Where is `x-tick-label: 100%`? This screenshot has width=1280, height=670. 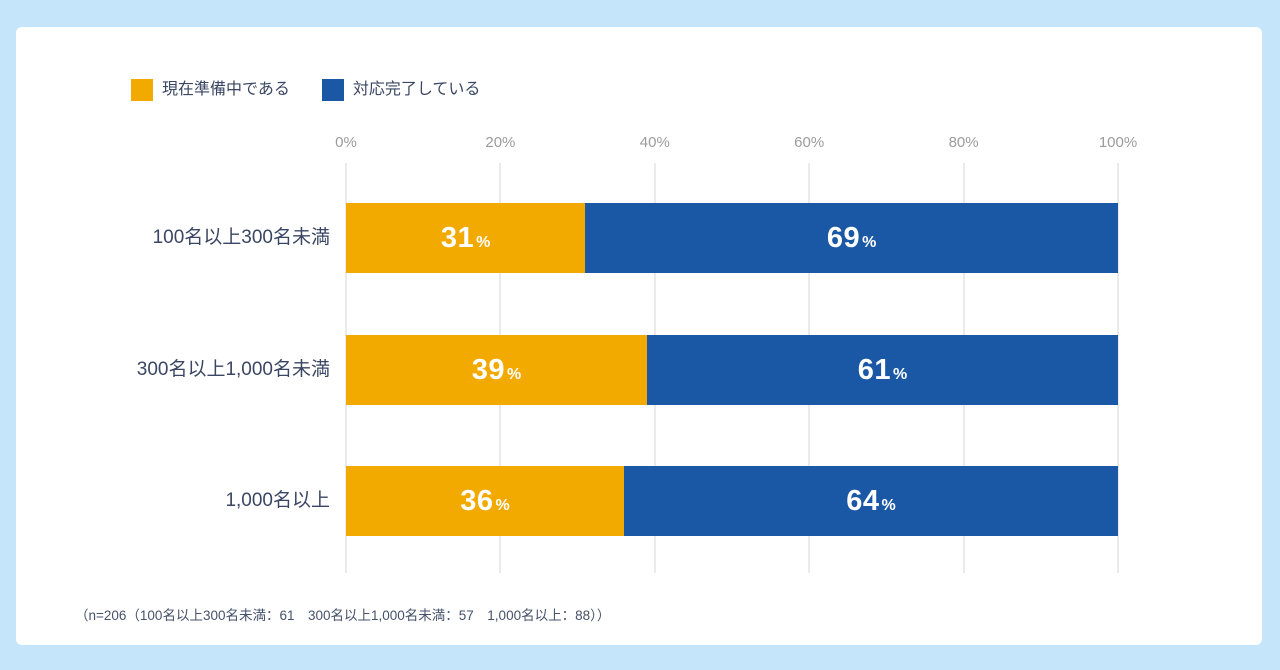
x-tick-label: 100% is located at coordinates (1118, 142).